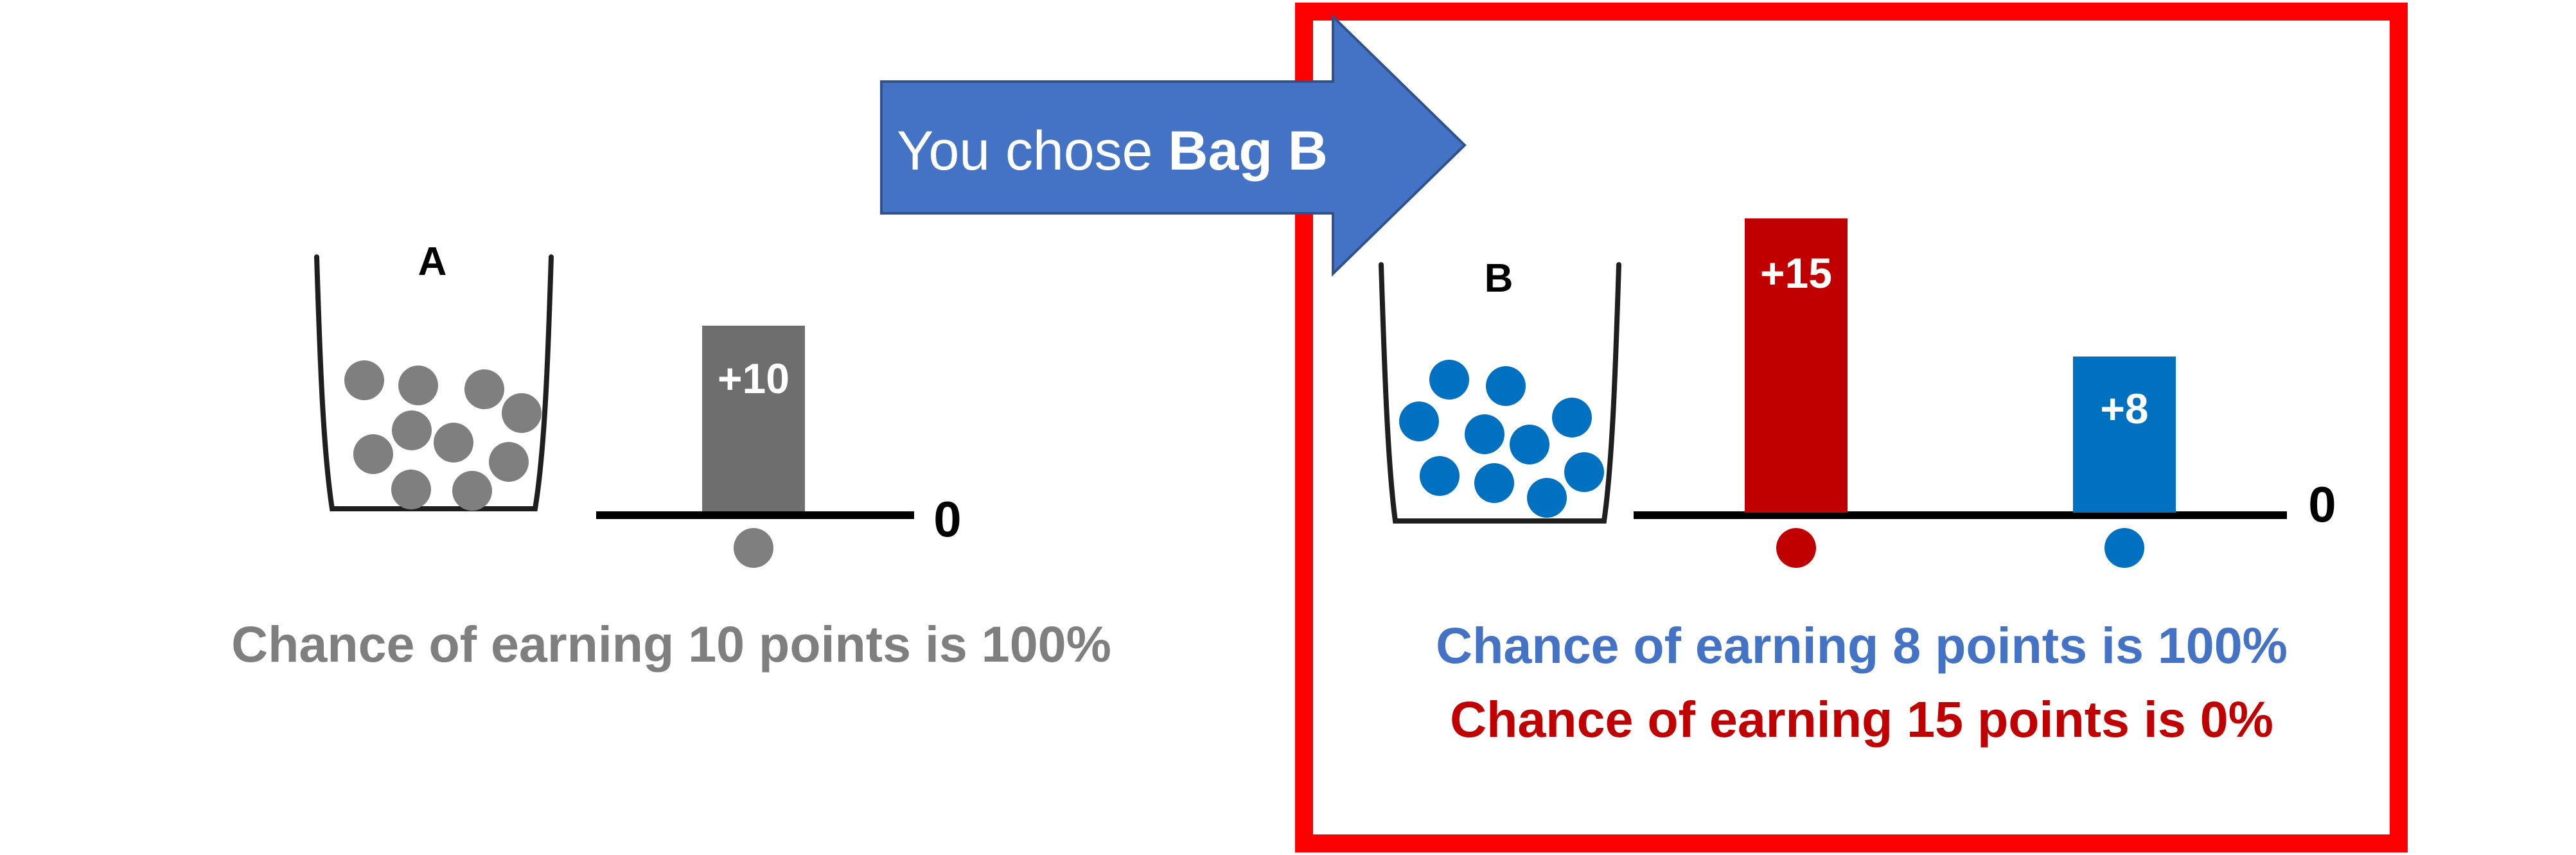 The image size is (2576, 855). I want to click on bag-b-caption-15-points: Chance of earning 15 points is 0%, so click(1861, 719).